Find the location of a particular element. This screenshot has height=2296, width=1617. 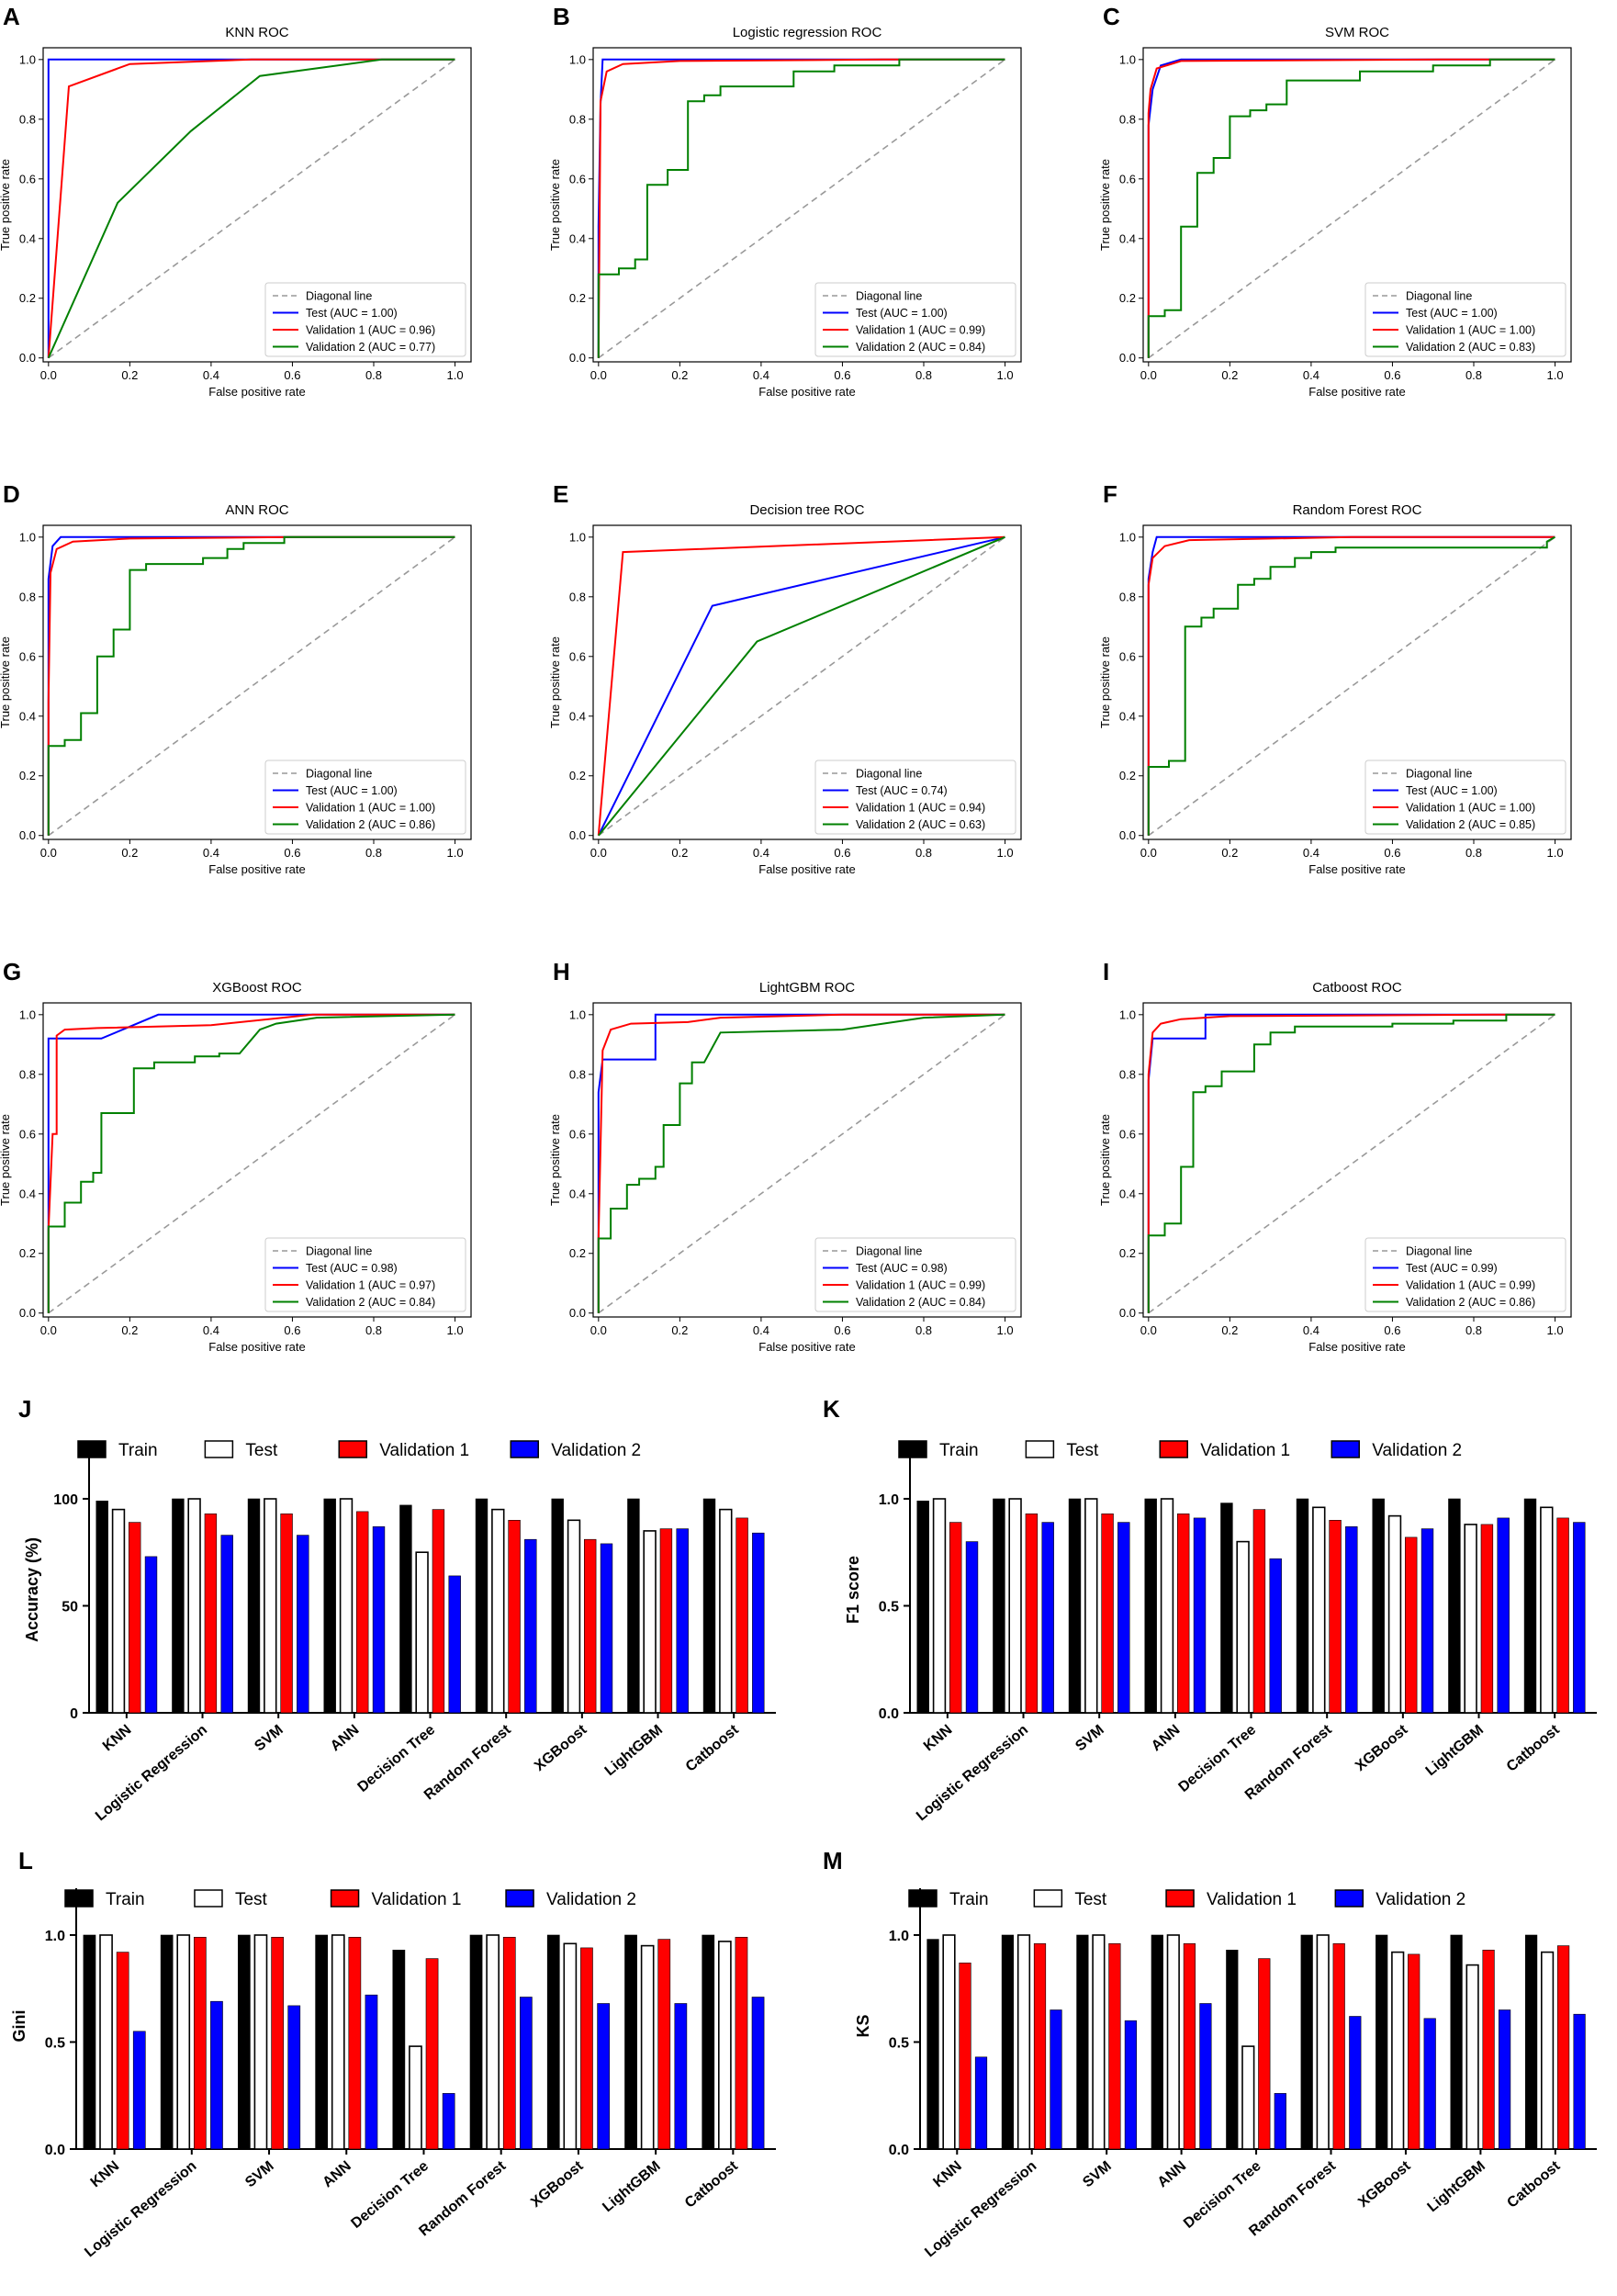

roc-curves is located at coordinates (1351, 208).